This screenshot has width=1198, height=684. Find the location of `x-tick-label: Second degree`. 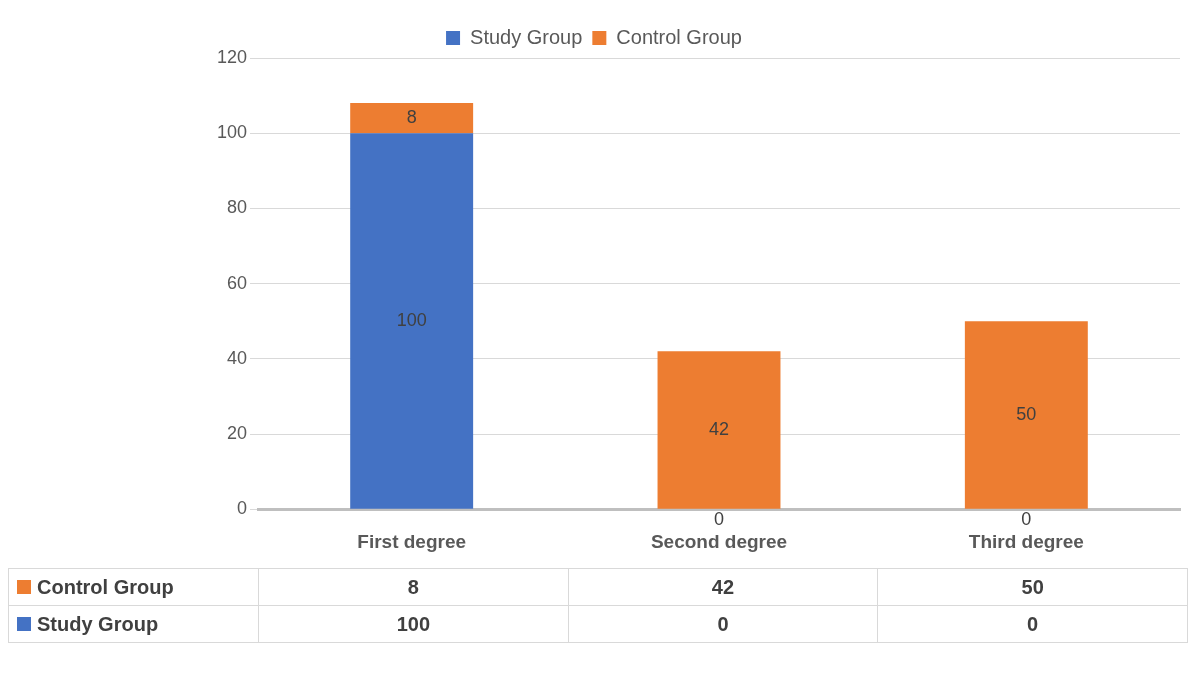

x-tick-label: Second degree is located at coordinates (719, 541).